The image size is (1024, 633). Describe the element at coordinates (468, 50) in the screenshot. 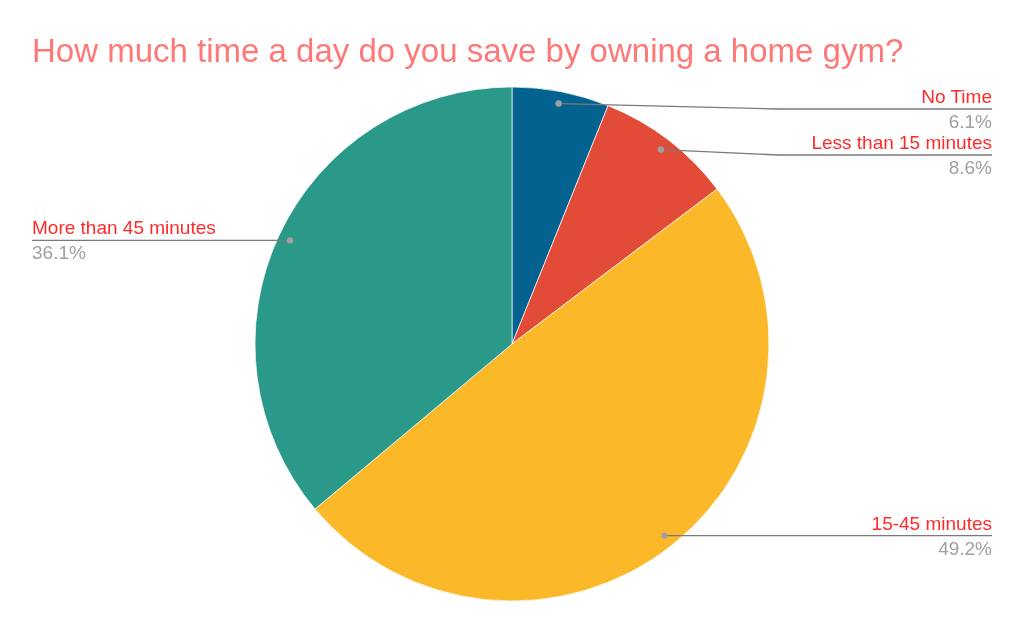

I see `chart-title: How much time a day do you save by owning a home gym?` at that location.